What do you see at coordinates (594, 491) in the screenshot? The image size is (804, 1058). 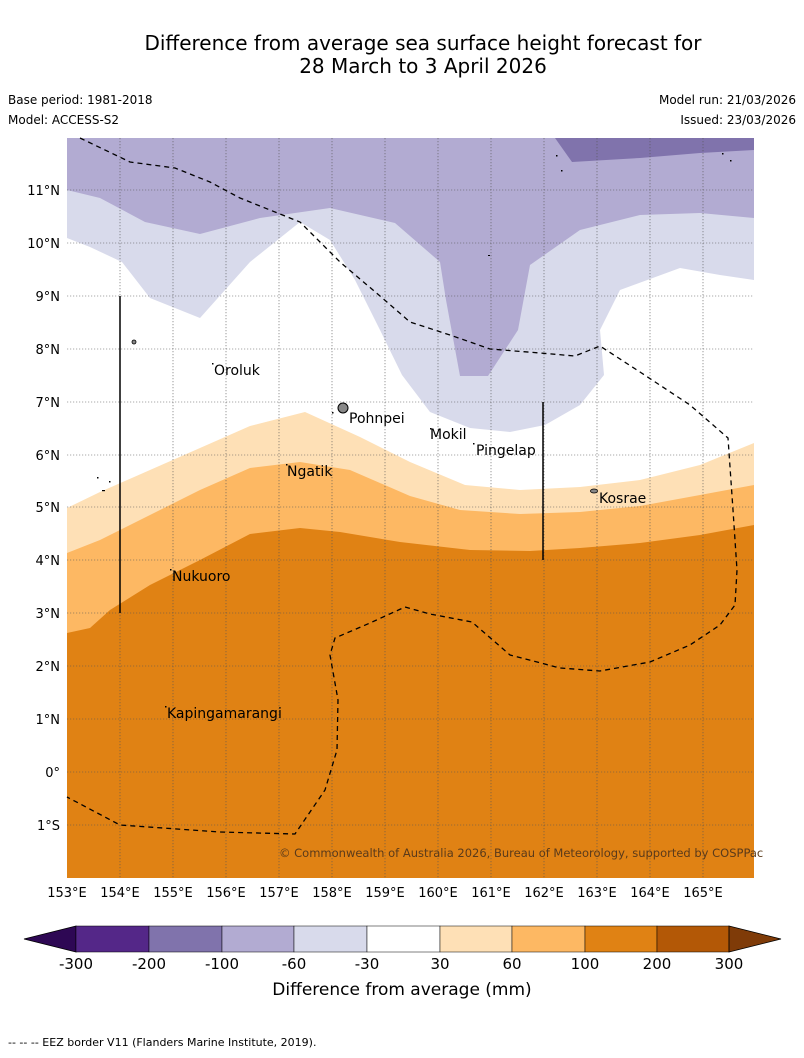 I see `kosrae-island` at bounding box center [594, 491].